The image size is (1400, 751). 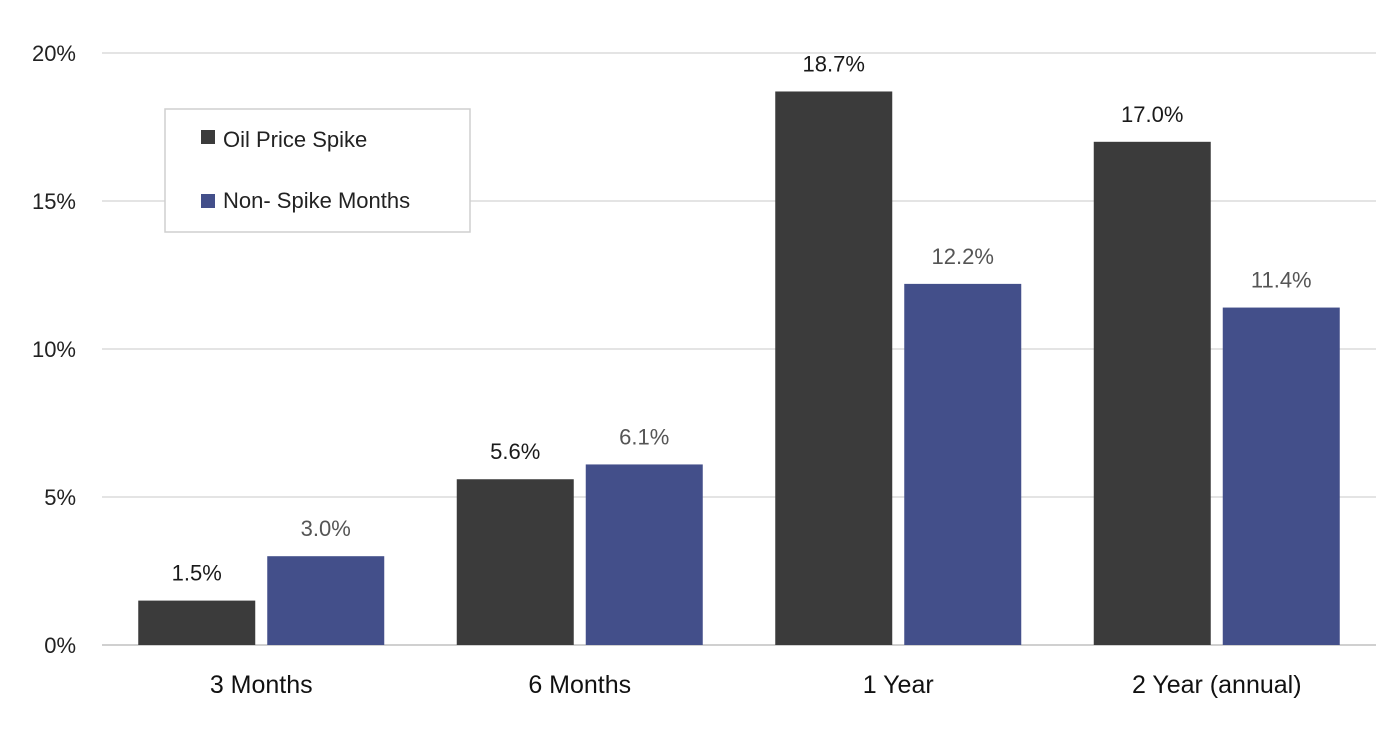 I want to click on data-label-oil-price-spike-2-year-annual: 17.0%, so click(x=1152, y=114).